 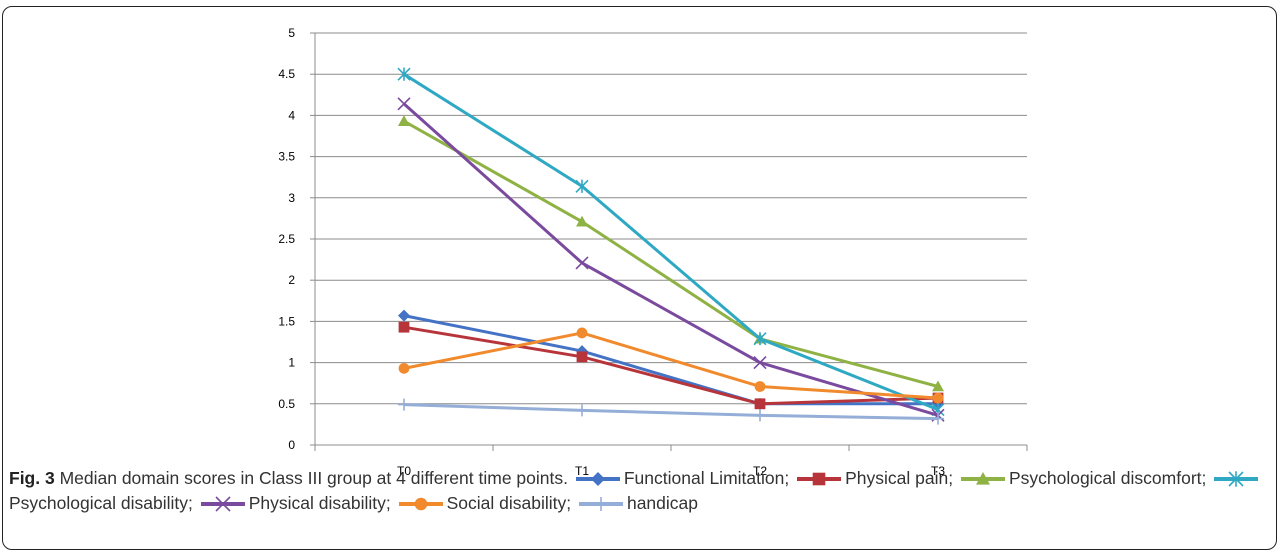 I want to click on y-tick-label: 5, so click(x=291, y=33).